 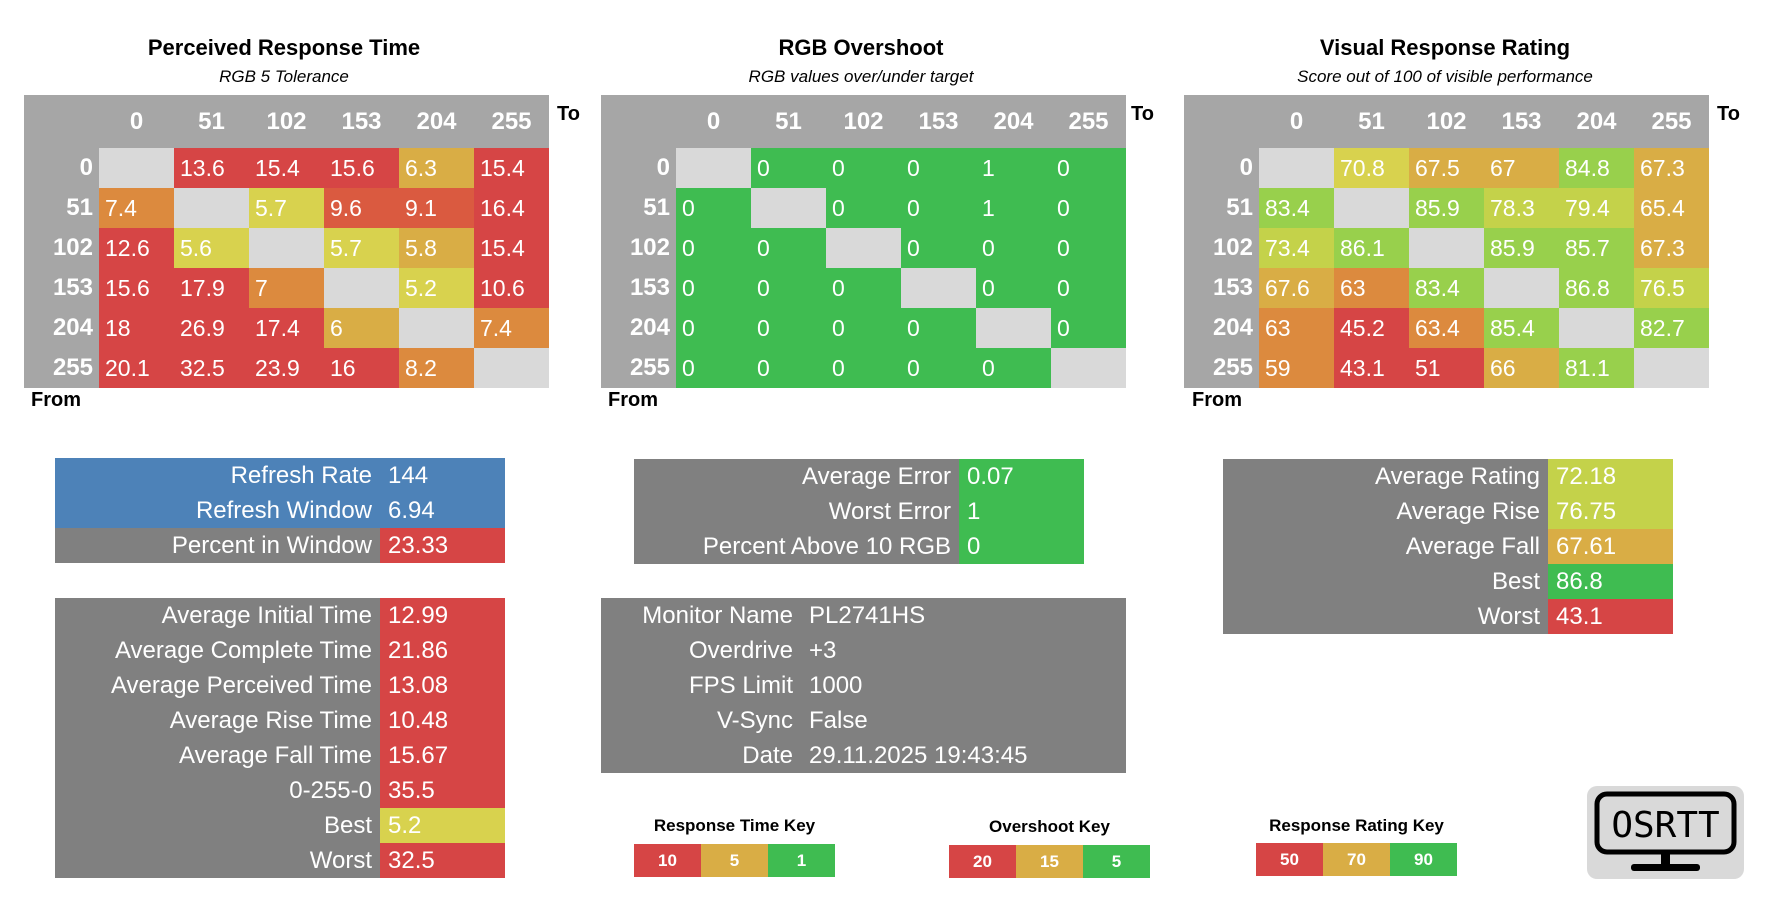 What do you see at coordinates (638, 368) in the screenshot?
I see `from-header-255: 255` at bounding box center [638, 368].